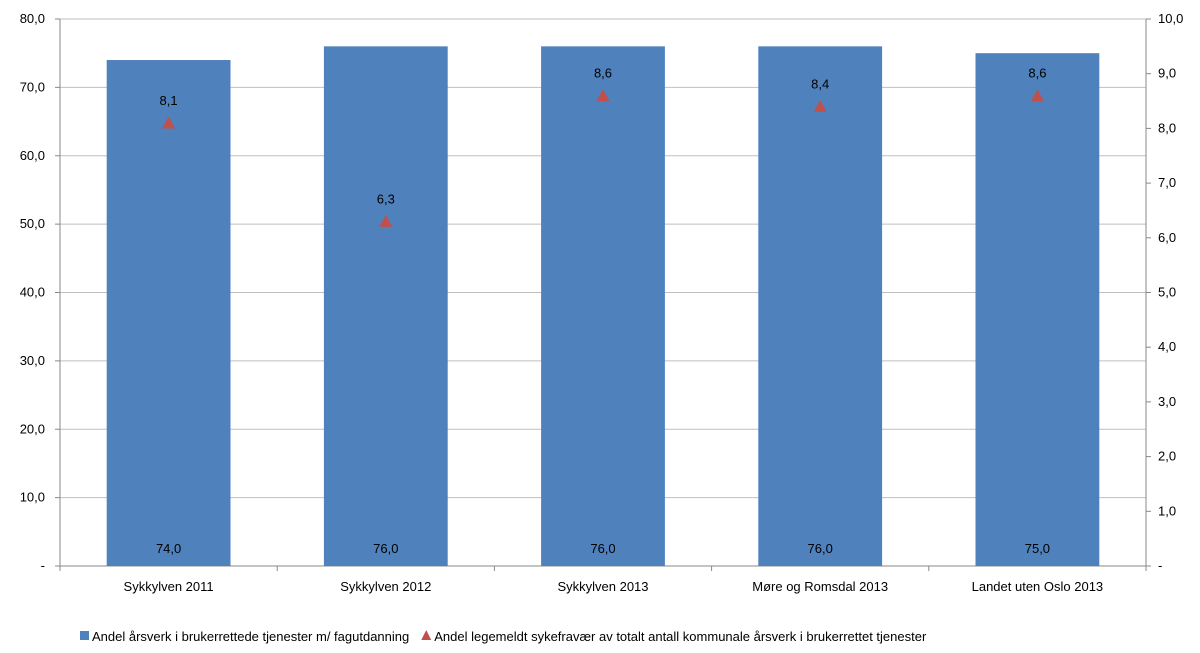 The height and width of the screenshot is (653, 1200). I want to click on right-axis-tick-label: 5,0, so click(1167, 292).